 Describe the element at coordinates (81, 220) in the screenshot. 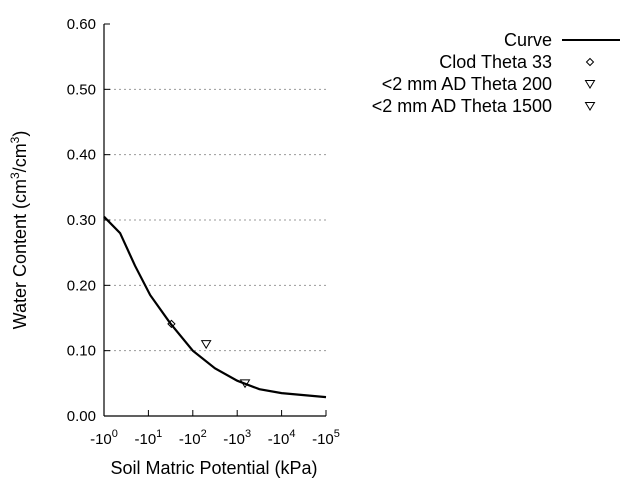

I see `y-tick-label: 0.30` at that location.